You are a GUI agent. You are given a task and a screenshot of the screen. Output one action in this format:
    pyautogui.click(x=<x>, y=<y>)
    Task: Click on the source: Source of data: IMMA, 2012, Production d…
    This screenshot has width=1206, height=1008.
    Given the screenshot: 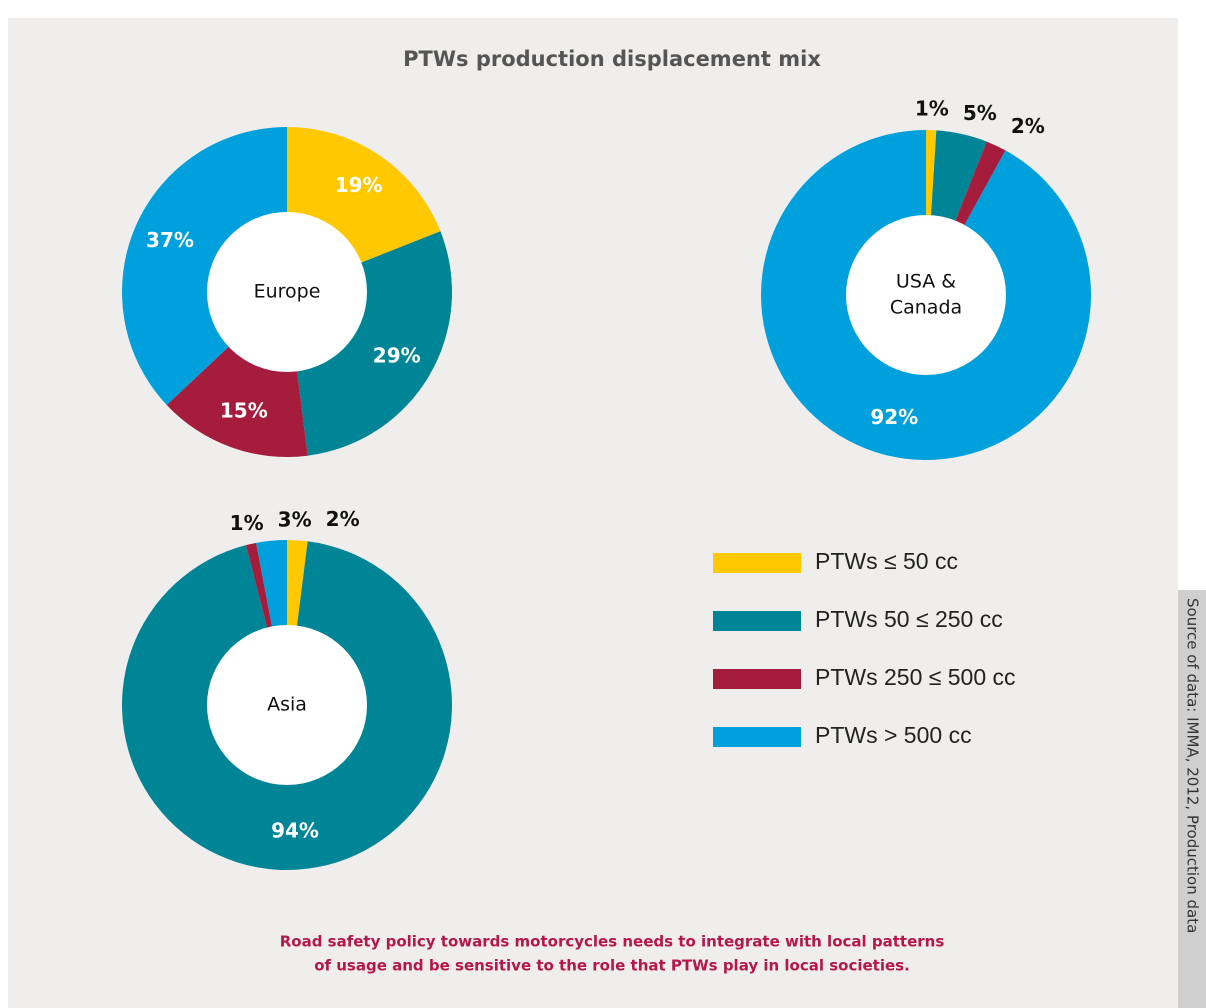 What is the action you would take?
    pyautogui.click(x=1193, y=765)
    